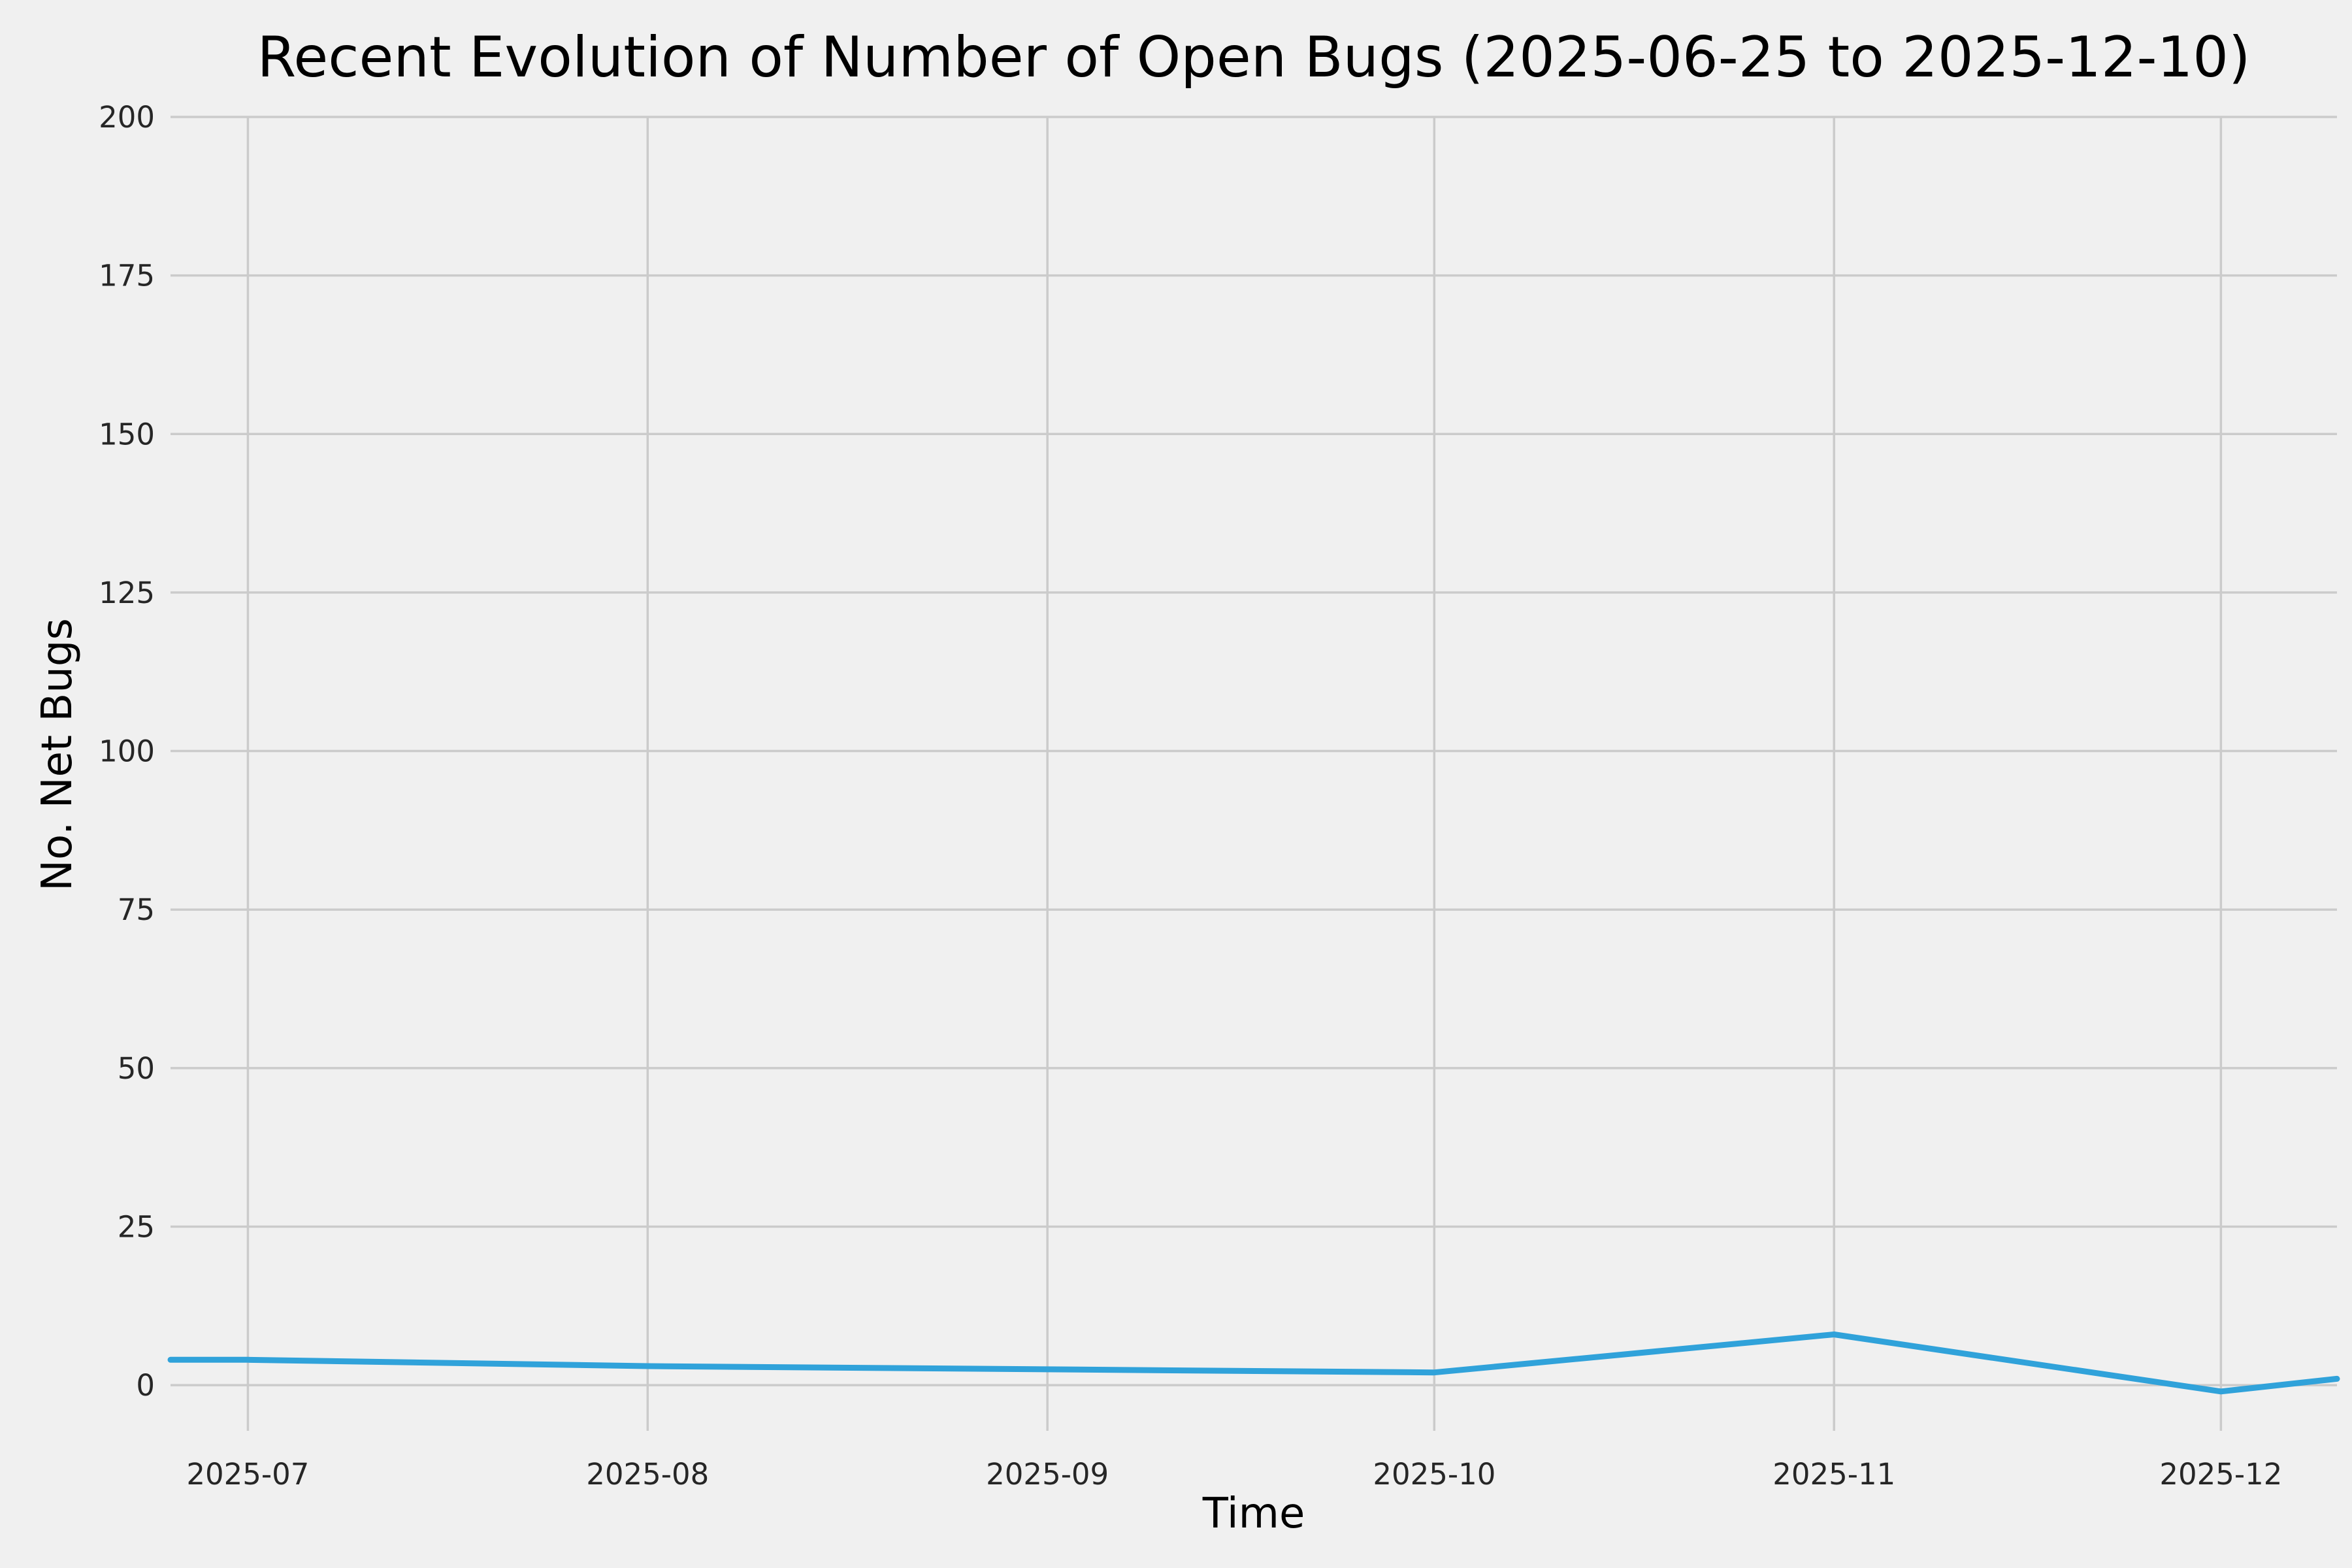 This screenshot has width=2352, height=1568. Describe the element at coordinates (127, 276) in the screenshot. I see `y-tick-label: 175` at that location.